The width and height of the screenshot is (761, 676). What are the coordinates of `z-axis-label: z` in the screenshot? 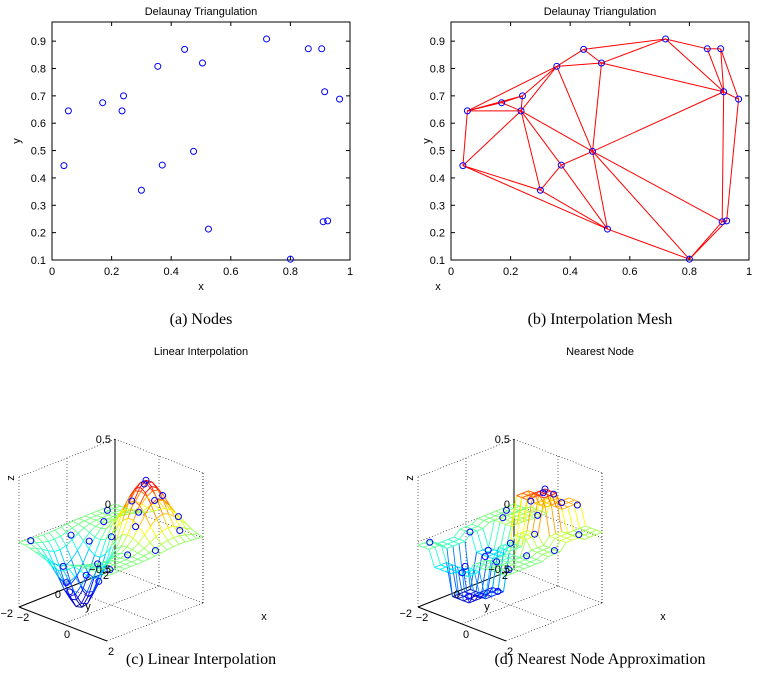 It's located at (11, 478).